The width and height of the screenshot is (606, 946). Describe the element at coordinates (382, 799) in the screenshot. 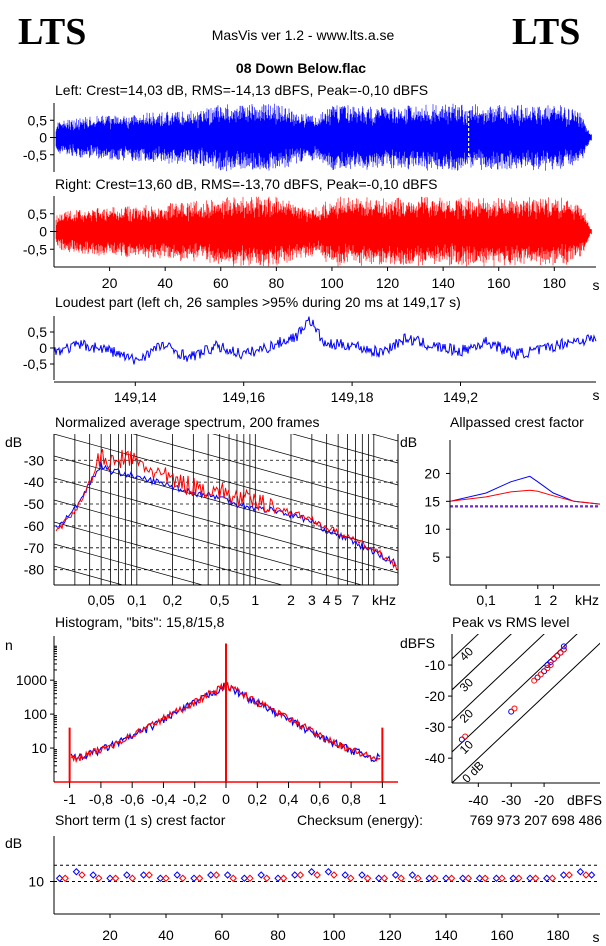

I see `histogram-x-tick-label: 1` at that location.